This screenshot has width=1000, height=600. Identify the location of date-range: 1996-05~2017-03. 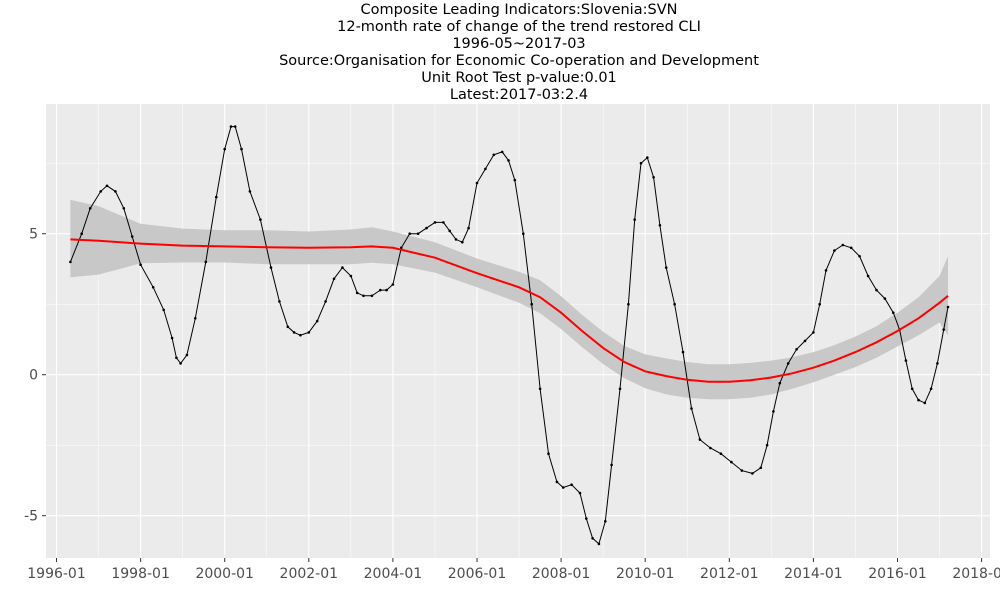
(519, 44).